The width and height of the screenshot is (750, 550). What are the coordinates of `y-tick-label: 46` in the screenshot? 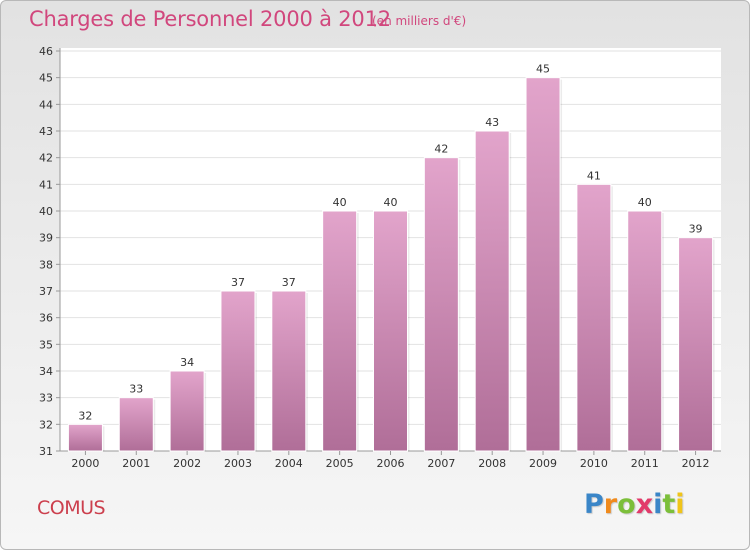 It's located at (46, 51).